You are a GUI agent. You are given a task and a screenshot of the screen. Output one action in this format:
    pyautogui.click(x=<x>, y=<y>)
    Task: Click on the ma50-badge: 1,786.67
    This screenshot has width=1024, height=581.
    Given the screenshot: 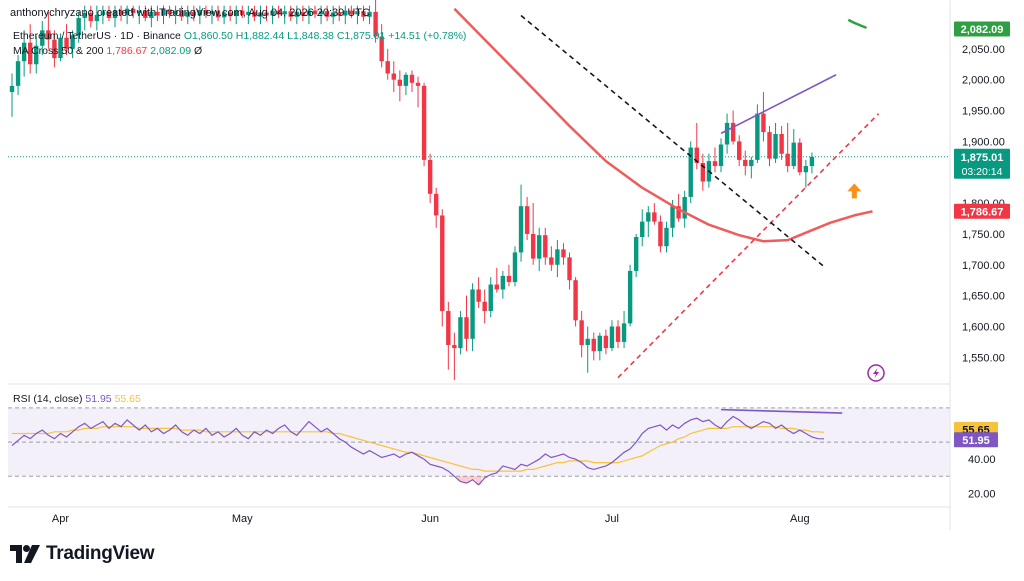 What is the action you would take?
    pyautogui.click(x=982, y=211)
    